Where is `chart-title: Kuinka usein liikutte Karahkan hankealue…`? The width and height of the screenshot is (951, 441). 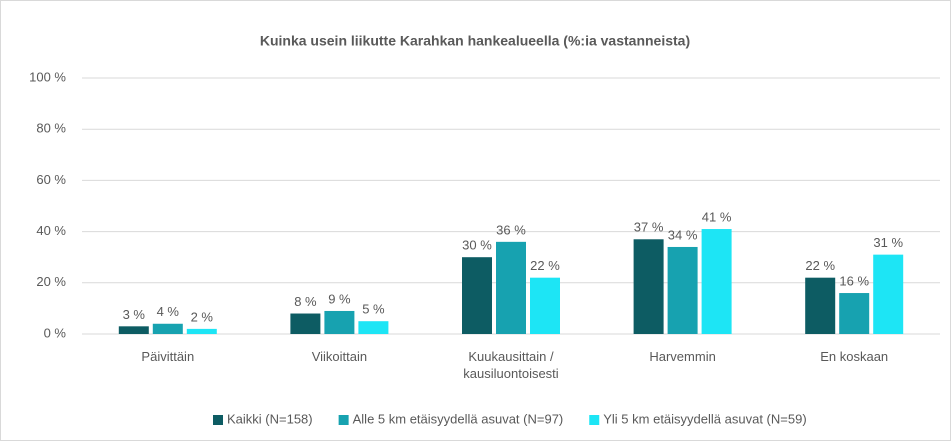 chart-title: Kuinka usein liikutte Karahkan hankealue… is located at coordinates (475, 41).